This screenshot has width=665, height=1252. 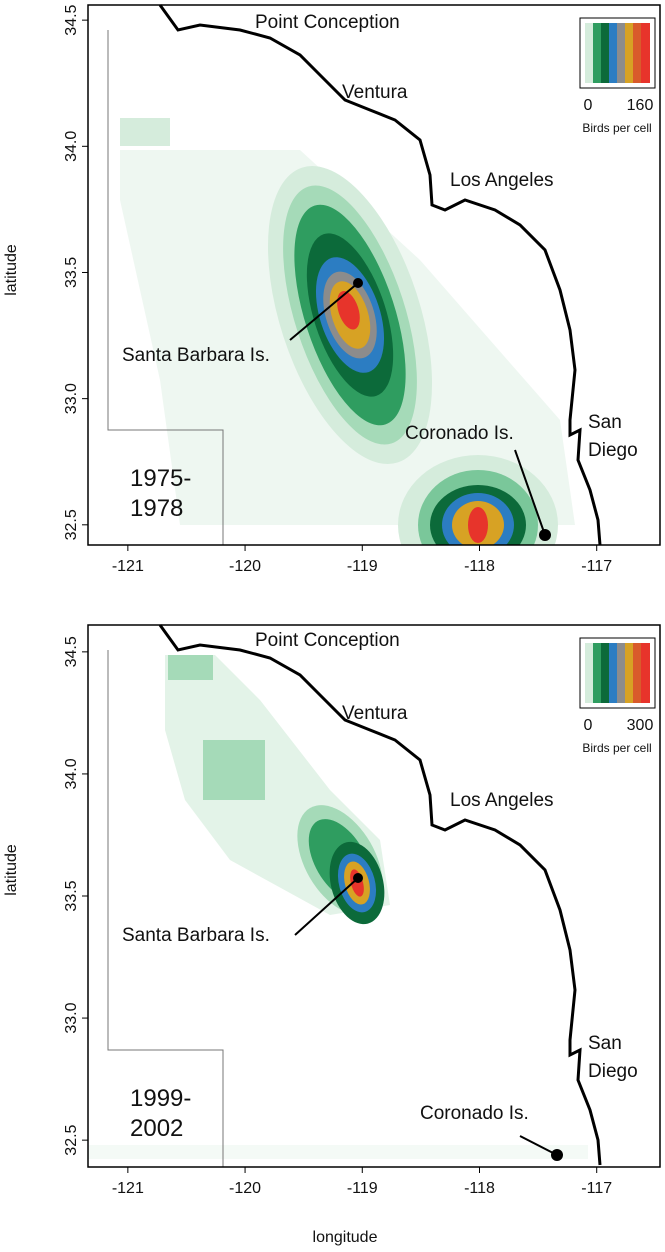 I want to click on legend-tick: 300, so click(x=640, y=725).